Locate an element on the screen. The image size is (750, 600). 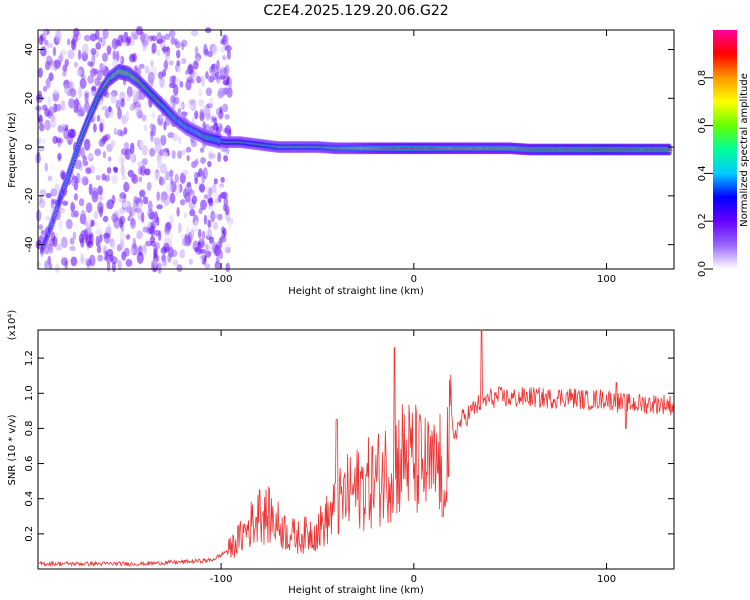
colorbar-label: Normalized spectral amplitude is located at coordinates (744, 150).